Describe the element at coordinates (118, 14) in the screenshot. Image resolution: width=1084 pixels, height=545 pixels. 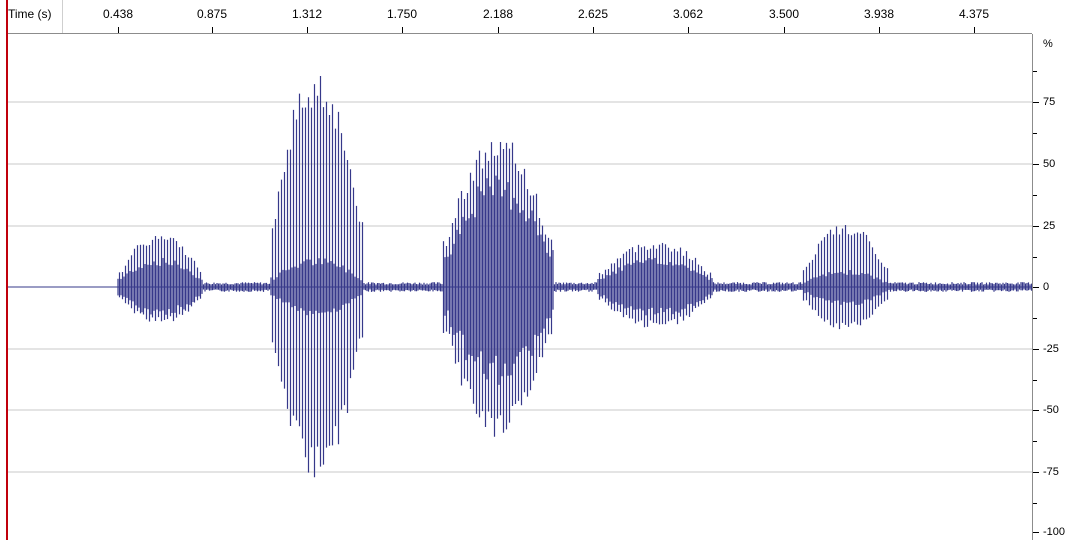
I see `time-tick-label: 0.438` at that location.